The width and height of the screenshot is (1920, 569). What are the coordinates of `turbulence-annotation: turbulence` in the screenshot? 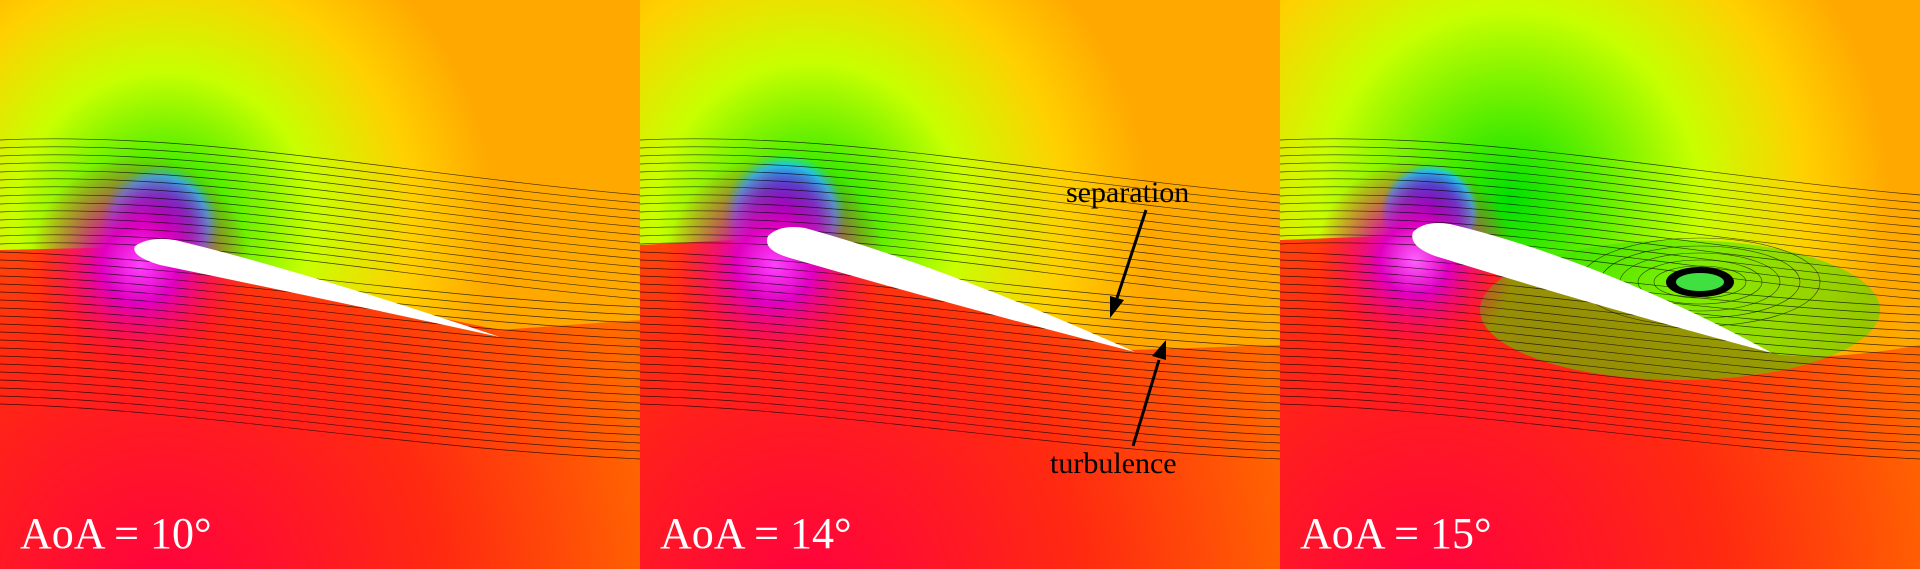 It's located at (1113, 463).